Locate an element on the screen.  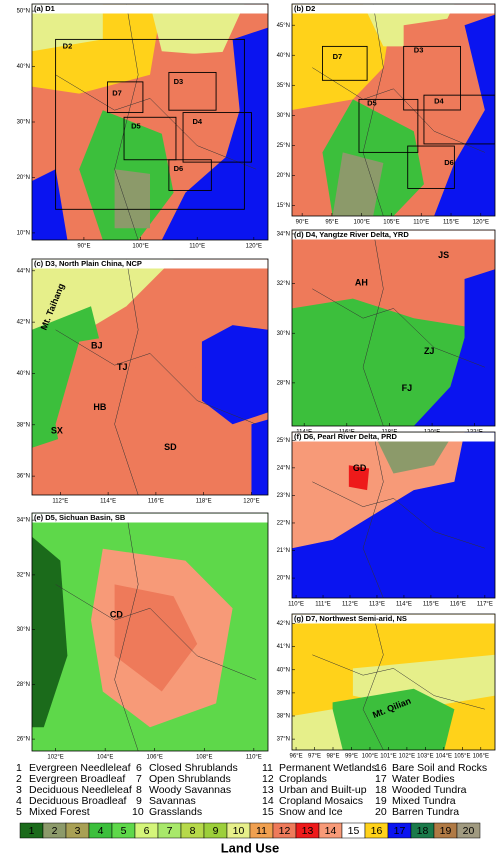
legend-number: 15 is located at coordinates (268, 812).